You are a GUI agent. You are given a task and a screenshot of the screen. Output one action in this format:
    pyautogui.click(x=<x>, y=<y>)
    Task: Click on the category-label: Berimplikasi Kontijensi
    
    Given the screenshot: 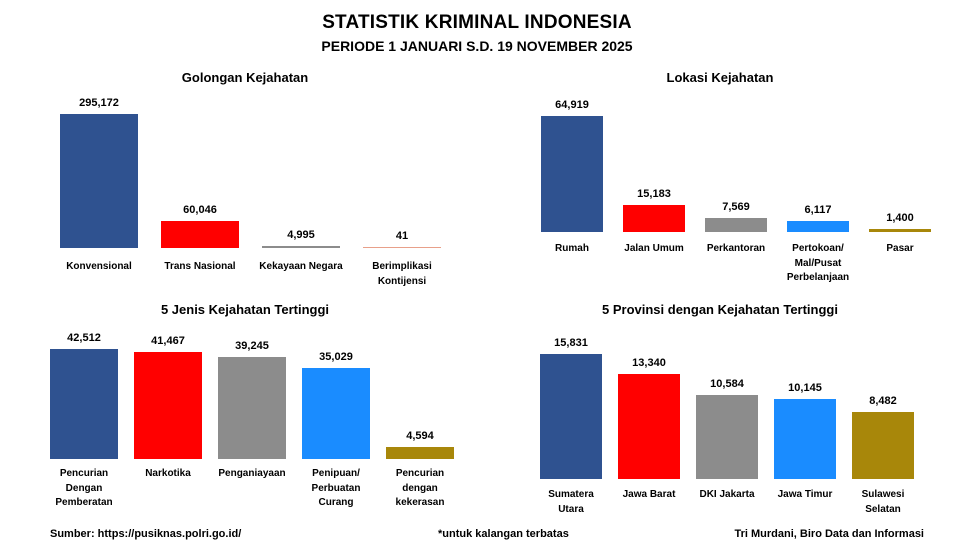 What is the action you would take?
    pyautogui.click(x=402, y=274)
    